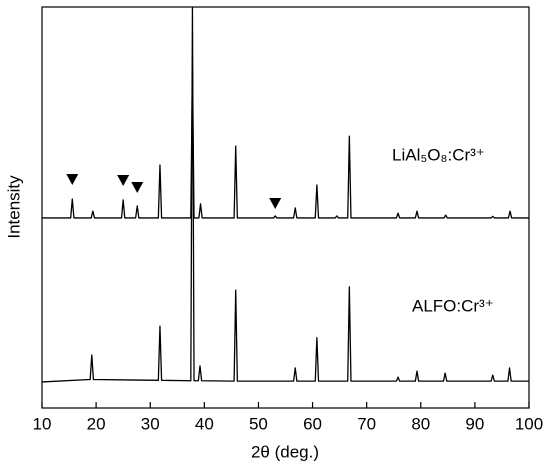  Describe the element at coordinates (453, 305) in the screenshot. I see `series-label: ALFO:Cr³⁺` at that location.